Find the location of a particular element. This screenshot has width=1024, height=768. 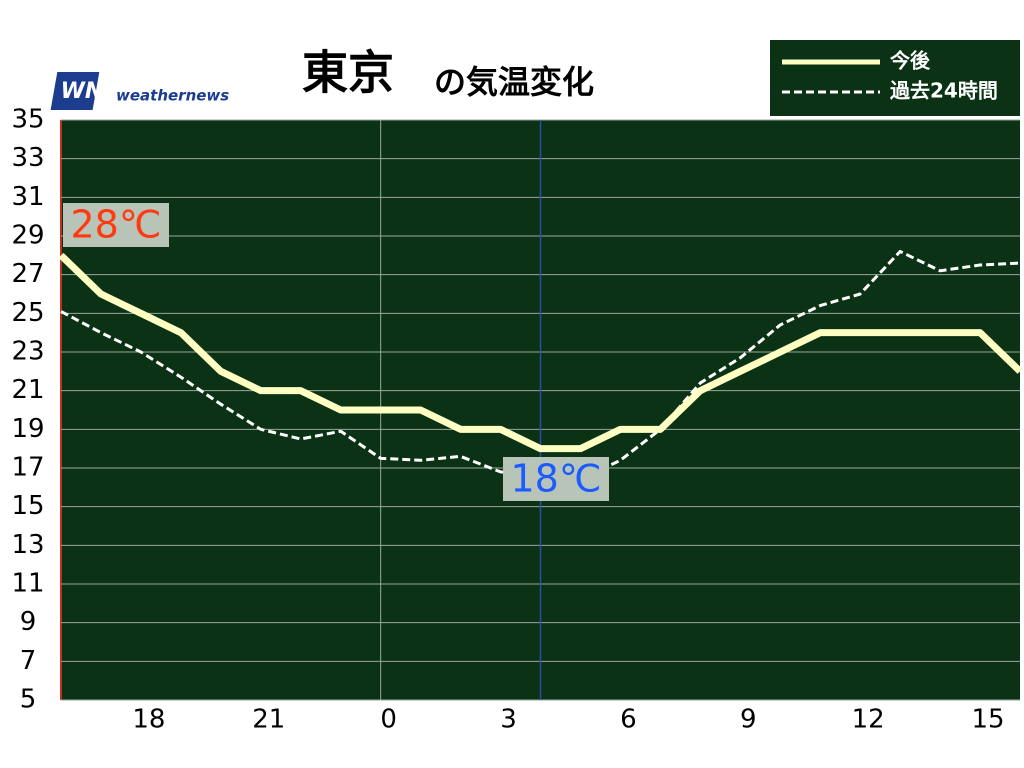

x-tick-label: 18 is located at coordinates (148, 720).